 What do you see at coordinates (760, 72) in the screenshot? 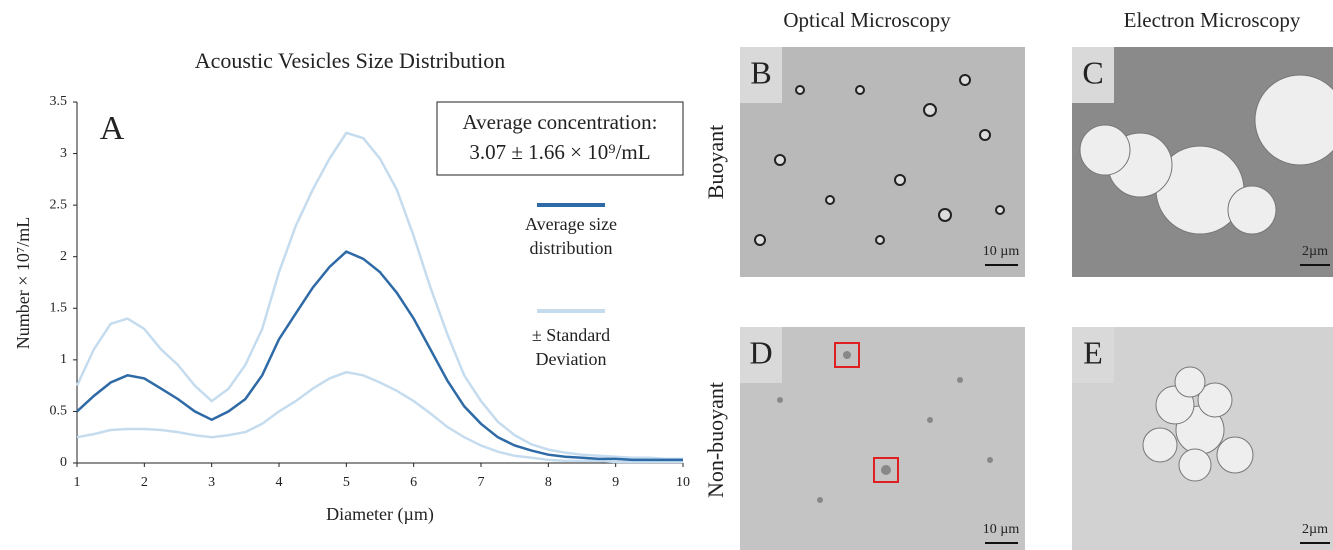
I see `panel-label: B` at bounding box center [760, 72].